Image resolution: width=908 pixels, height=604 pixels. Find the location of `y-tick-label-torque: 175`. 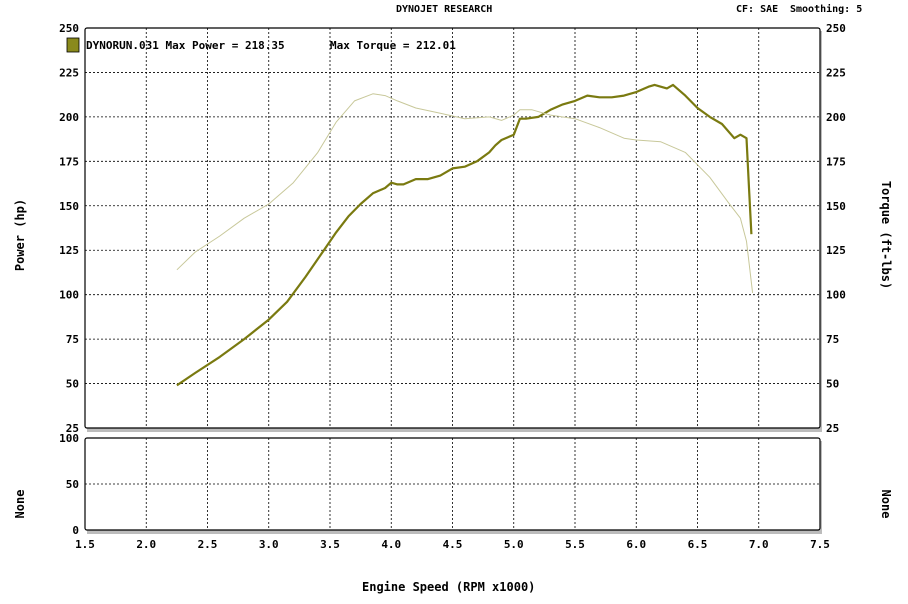

y-tick-label-torque: 175 is located at coordinates (836, 161).